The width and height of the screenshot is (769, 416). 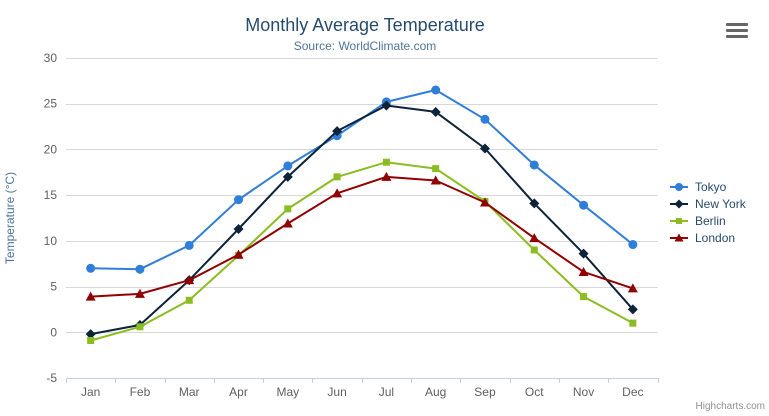 I want to click on legend-item-berlin: Berlin, so click(x=708, y=220).